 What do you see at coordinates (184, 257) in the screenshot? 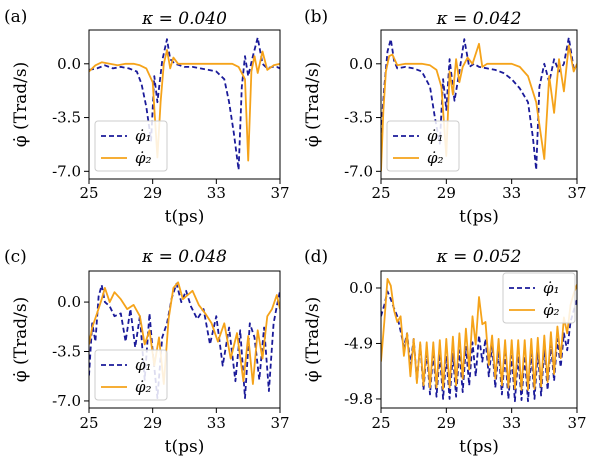
I see `chart-title: κ = 0.048` at bounding box center [184, 257].